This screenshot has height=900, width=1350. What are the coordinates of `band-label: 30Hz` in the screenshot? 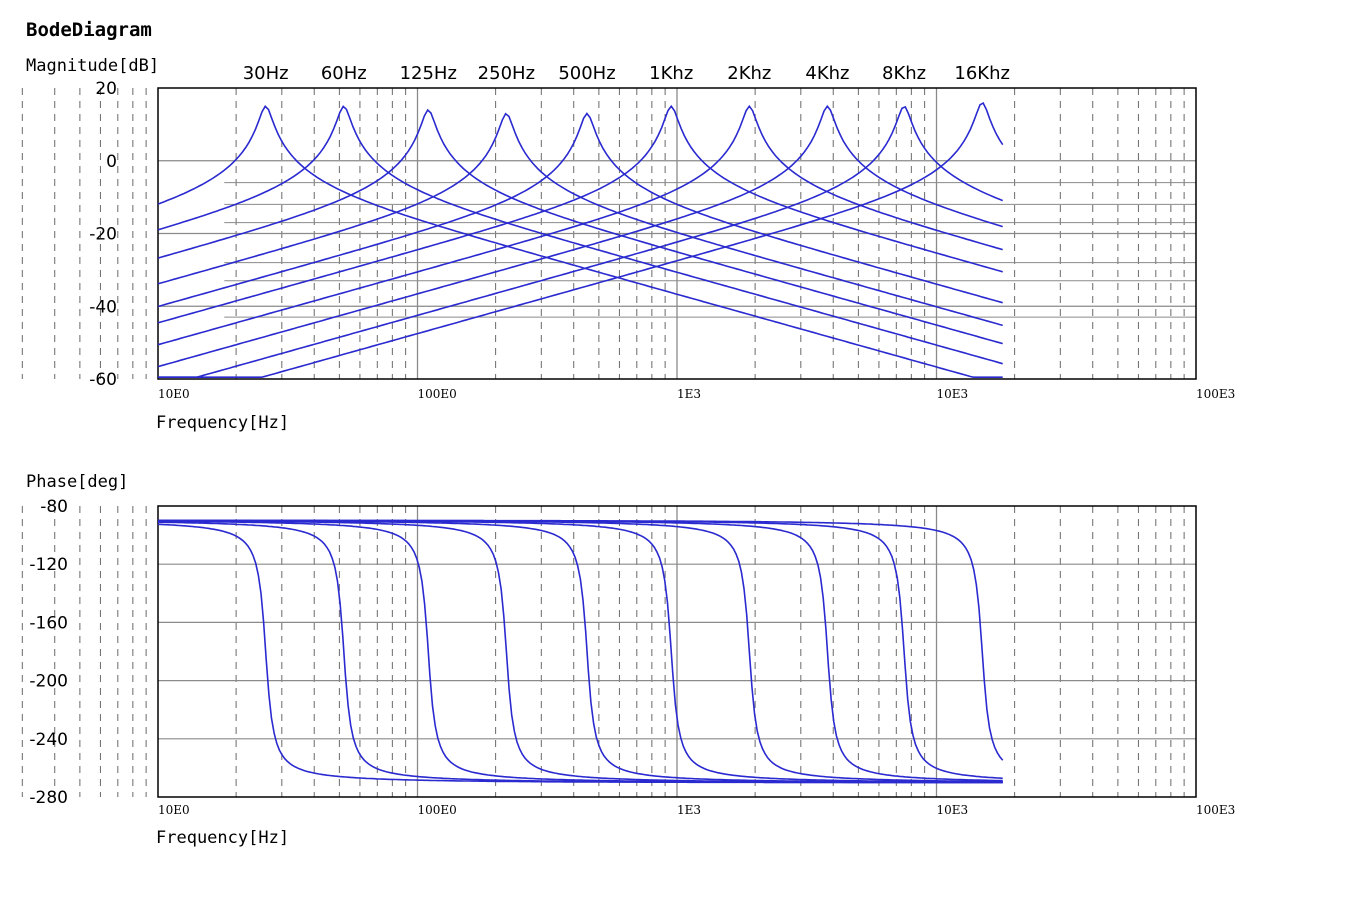 It's located at (266, 73).